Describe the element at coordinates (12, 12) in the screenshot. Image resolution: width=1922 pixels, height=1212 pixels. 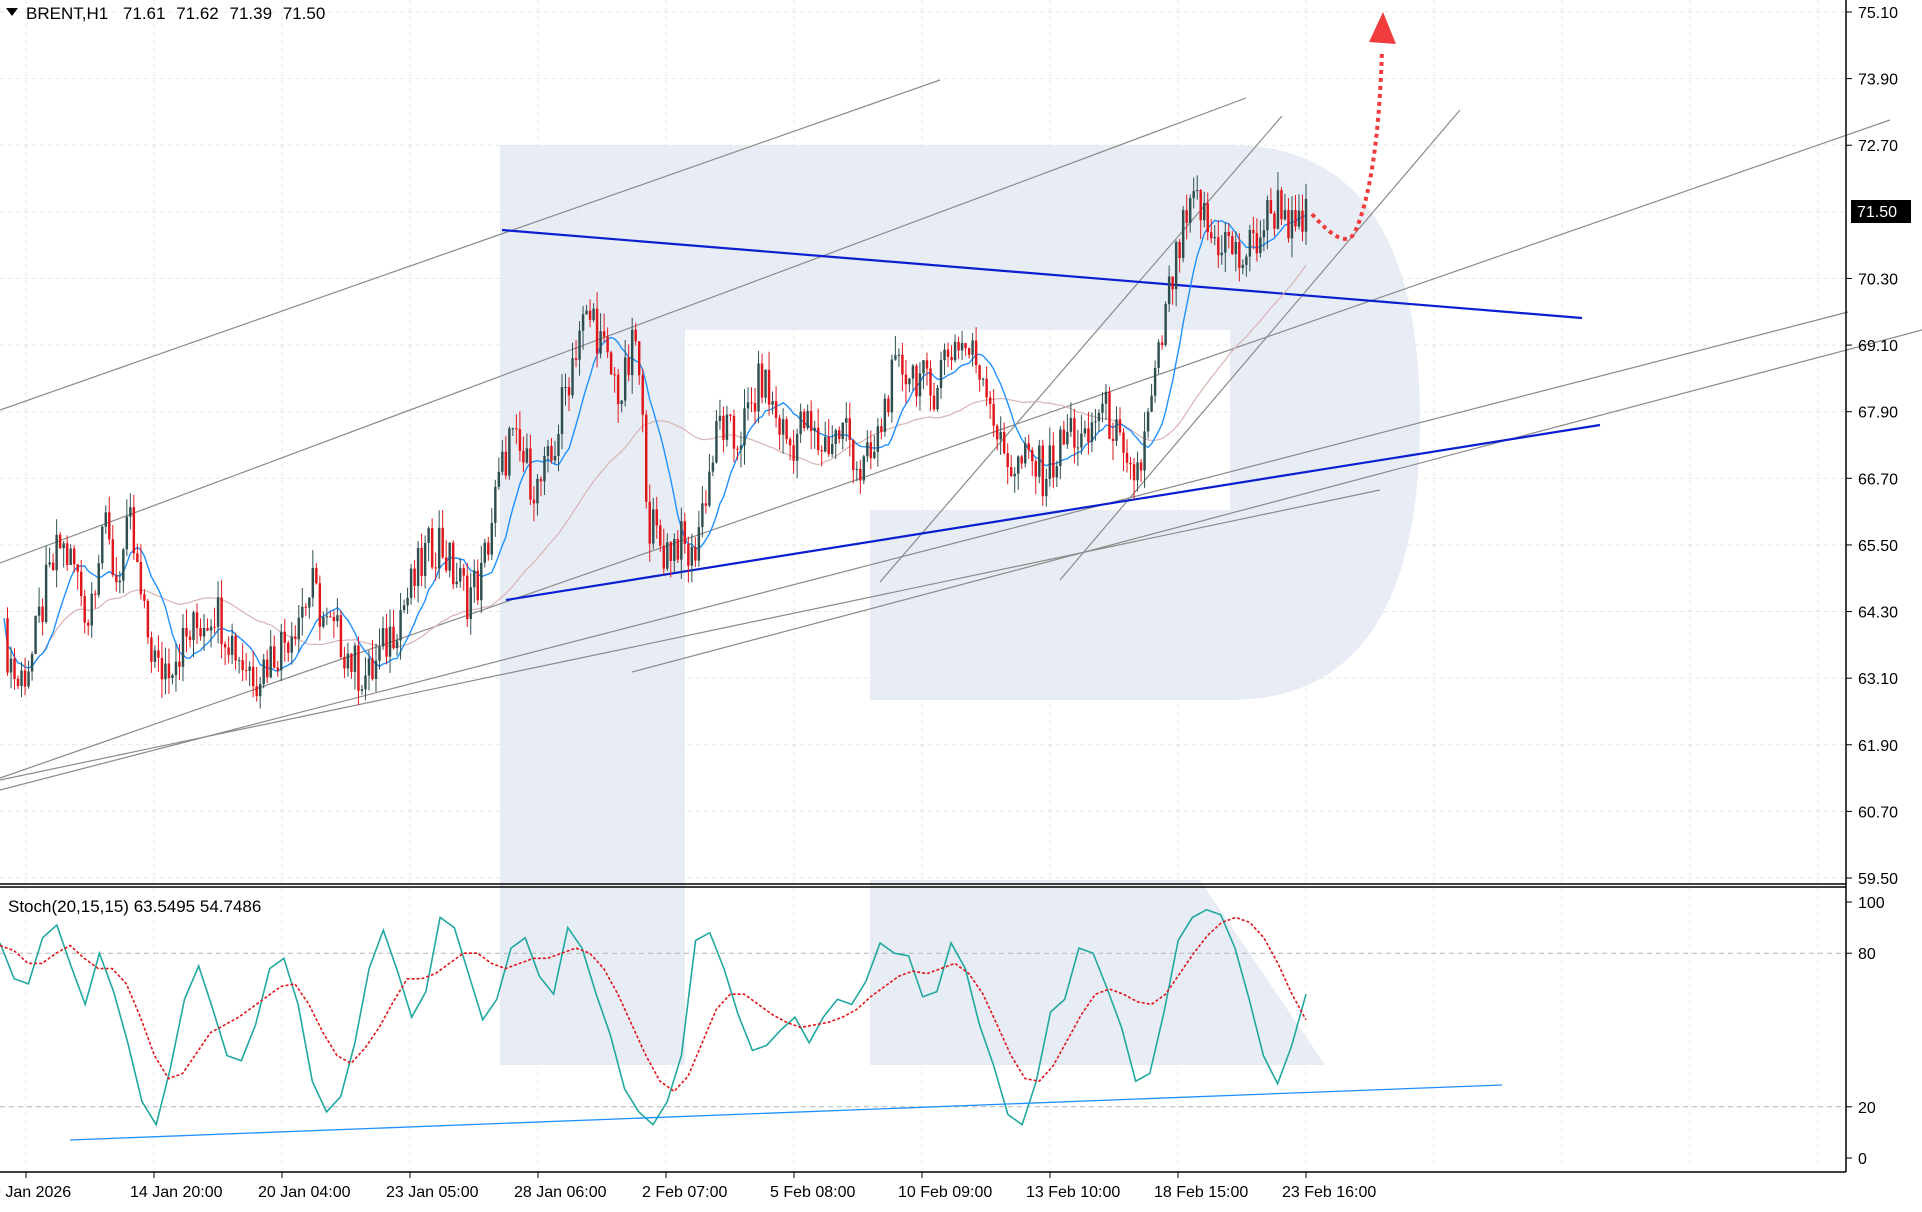
I see `dropdown-triangle-icon` at that location.